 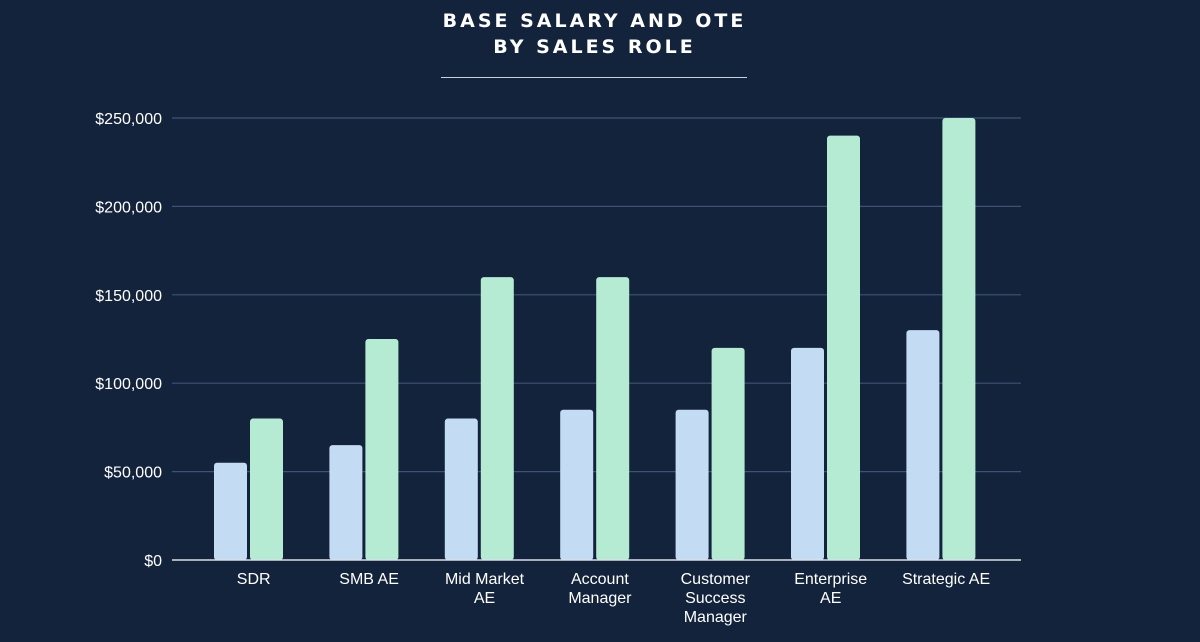 I want to click on y-tick-label: $0, so click(x=153, y=561).